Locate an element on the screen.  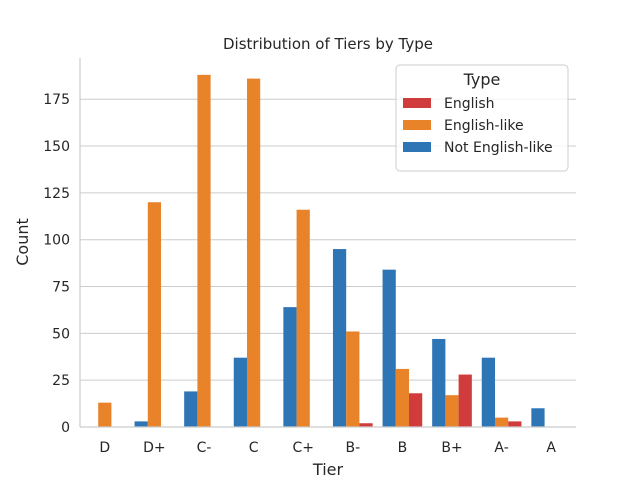
legend-label: English-like is located at coordinates (484, 126).